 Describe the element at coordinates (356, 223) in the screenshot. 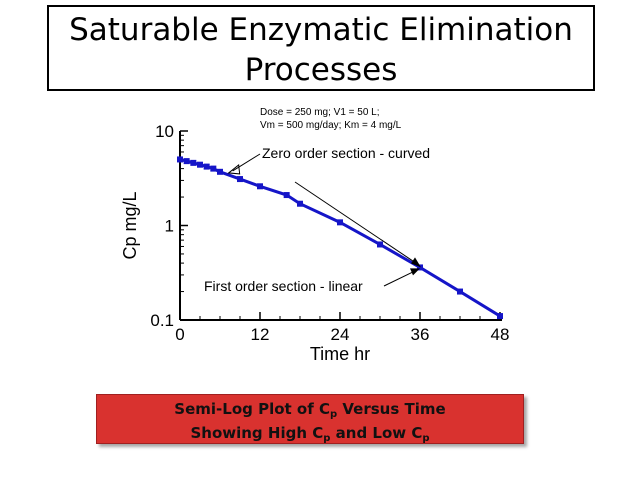

I see `tangent-line` at that location.